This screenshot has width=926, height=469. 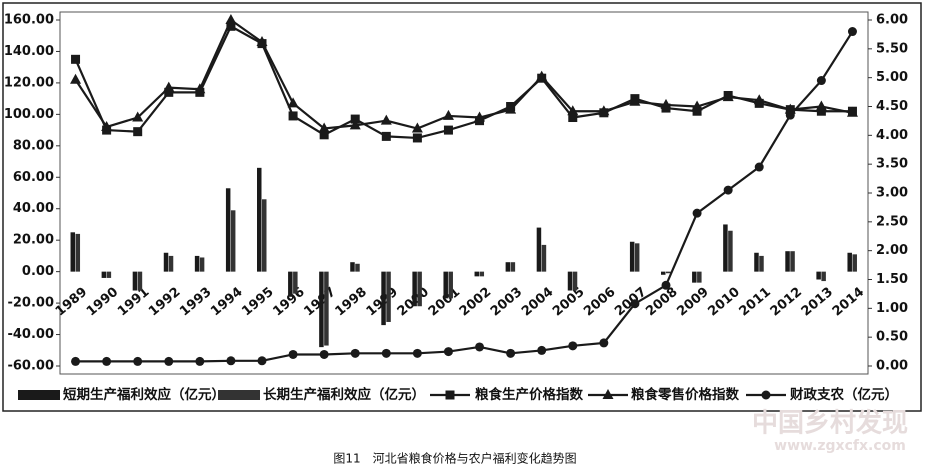 I want to click on y2-tick-label: 2.00, so click(x=892, y=250).